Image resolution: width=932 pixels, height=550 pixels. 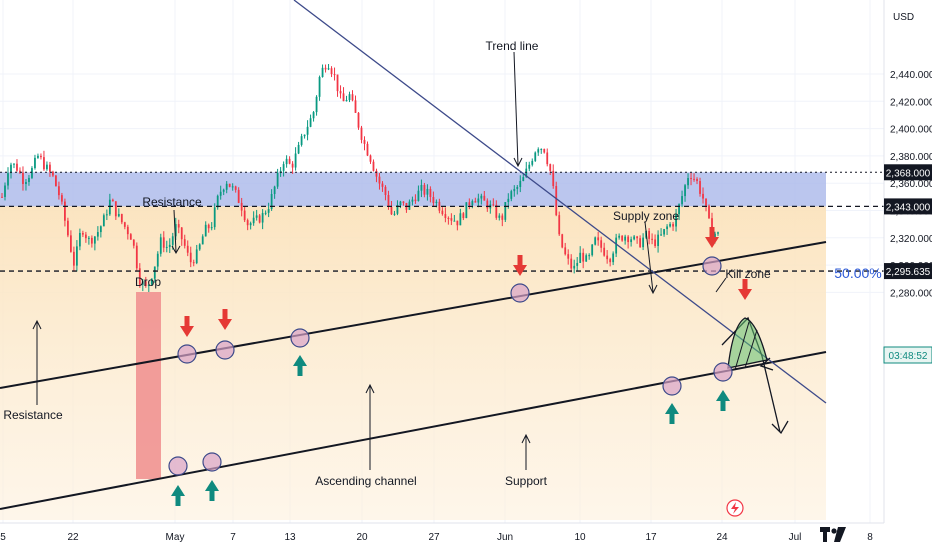 What do you see at coordinates (175, 537) in the screenshot?
I see `x-tick-label: May` at bounding box center [175, 537].